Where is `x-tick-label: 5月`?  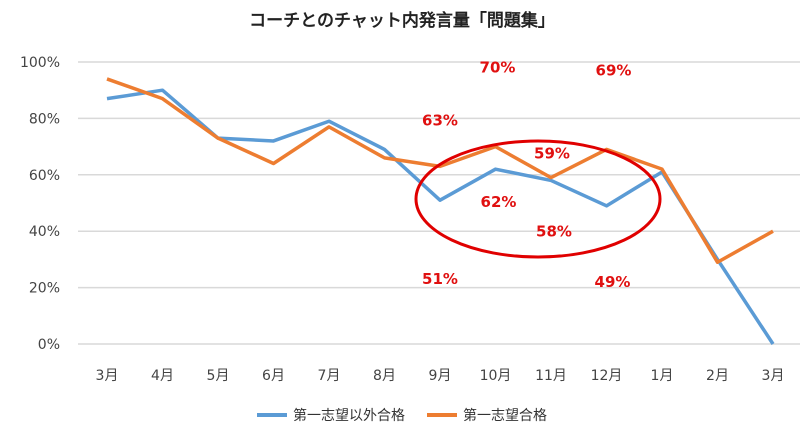 x-tick-label: 5月 is located at coordinates (218, 376).